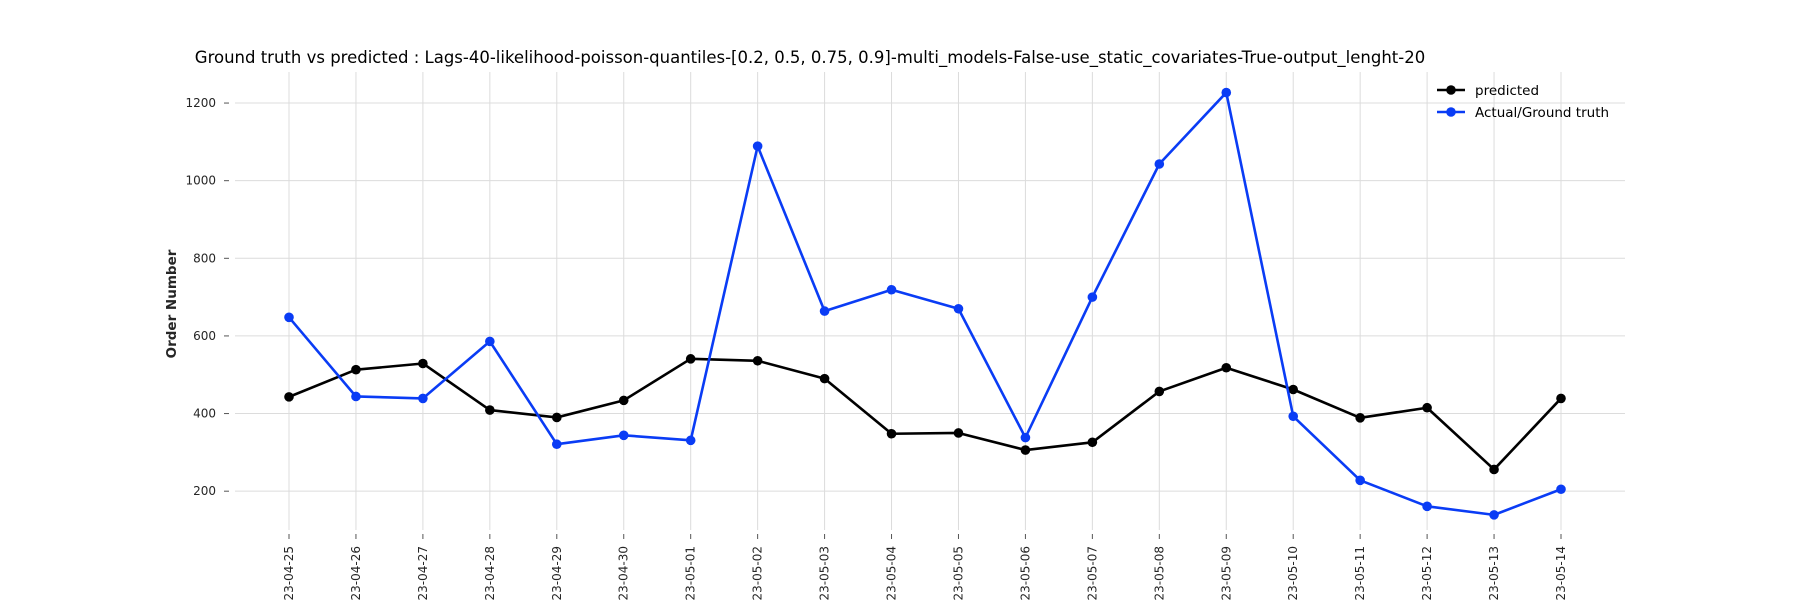 This screenshot has width=1800, height=600. I want to click on y-axis: 200 400 600 800 1000 1200, so click(207, 297).